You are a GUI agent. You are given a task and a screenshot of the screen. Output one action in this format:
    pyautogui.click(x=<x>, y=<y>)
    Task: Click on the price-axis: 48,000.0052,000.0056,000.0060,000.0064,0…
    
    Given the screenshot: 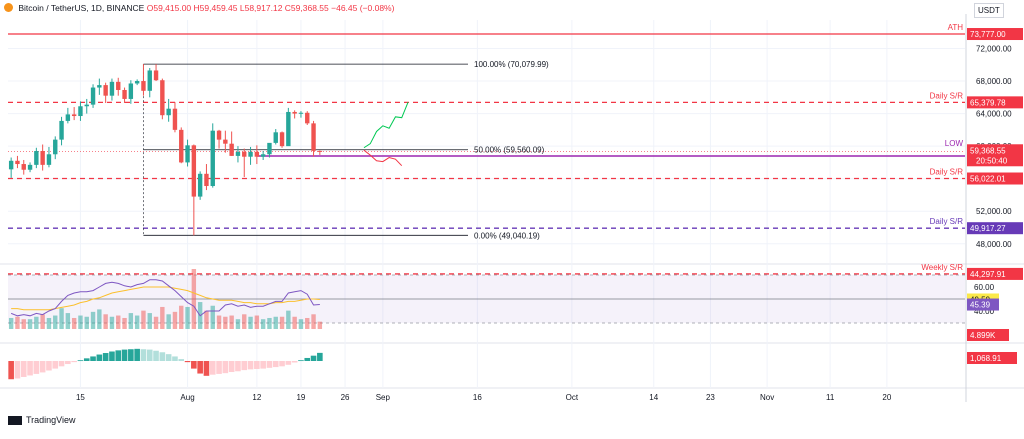 What is the action you would take?
    pyautogui.click(x=994, y=208)
    